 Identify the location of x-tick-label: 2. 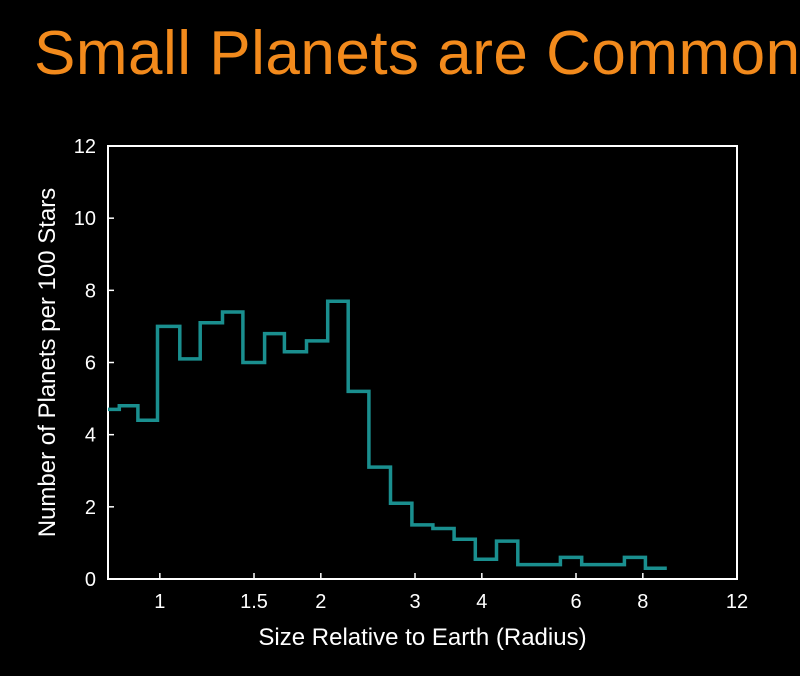
(320, 602).